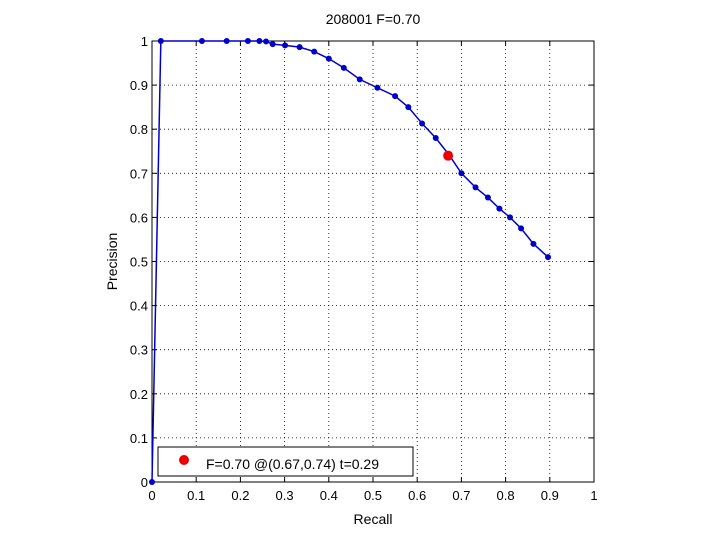 This screenshot has height=540, width=720. I want to click on y-tick-label: 0, so click(144, 482).